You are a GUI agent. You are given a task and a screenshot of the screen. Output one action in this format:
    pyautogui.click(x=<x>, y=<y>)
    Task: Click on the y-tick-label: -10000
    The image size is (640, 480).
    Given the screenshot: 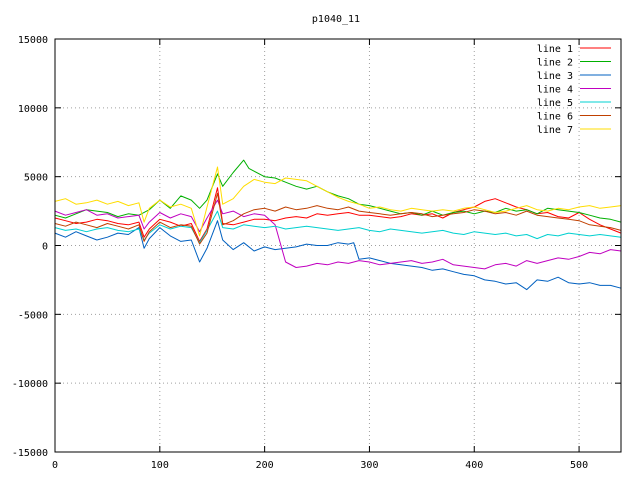 What is the action you would take?
    pyautogui.click(x=30, y=384)
    